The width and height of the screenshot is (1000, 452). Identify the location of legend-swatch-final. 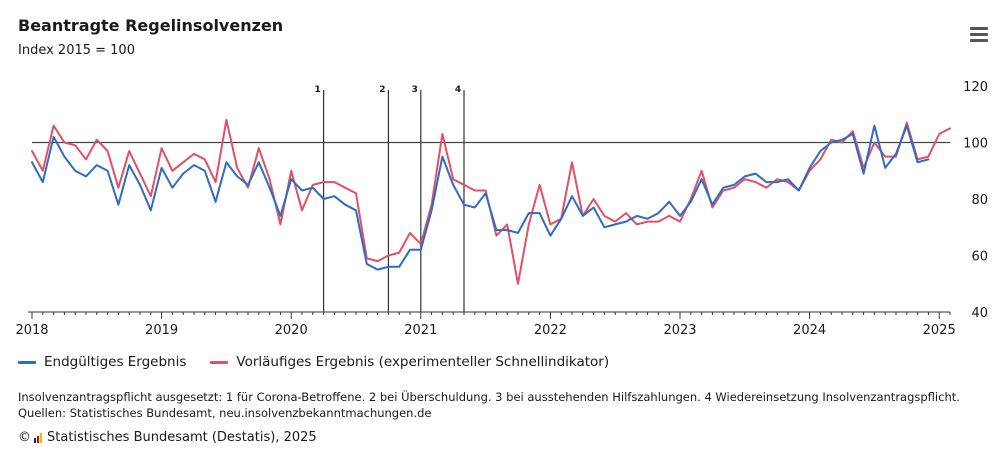
(27, 362).